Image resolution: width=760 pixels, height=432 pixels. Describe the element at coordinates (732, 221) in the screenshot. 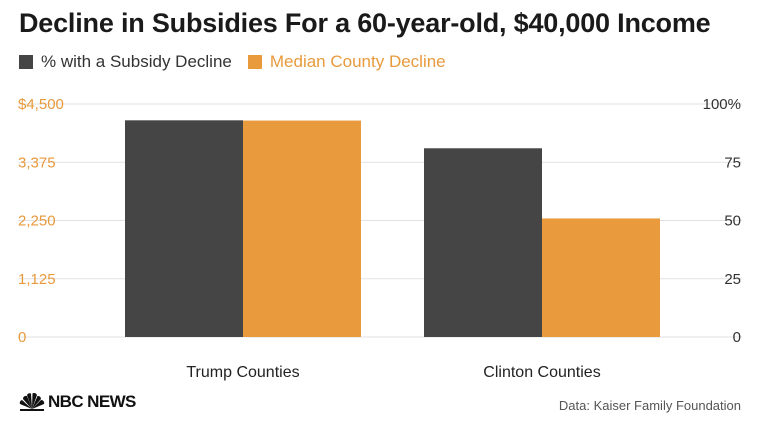

I see `right-axis-tick-label: 50` at that location.